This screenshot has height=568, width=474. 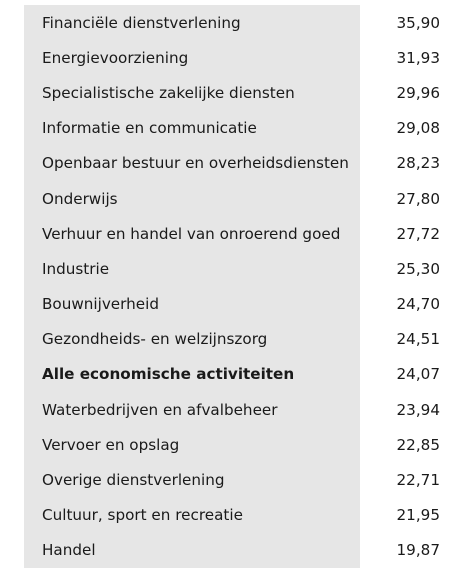 What do you see at coordinates (192, 445) in the screenshot?
I see `row-label: Vervoer en opslag` at bounding box center [192, 445].